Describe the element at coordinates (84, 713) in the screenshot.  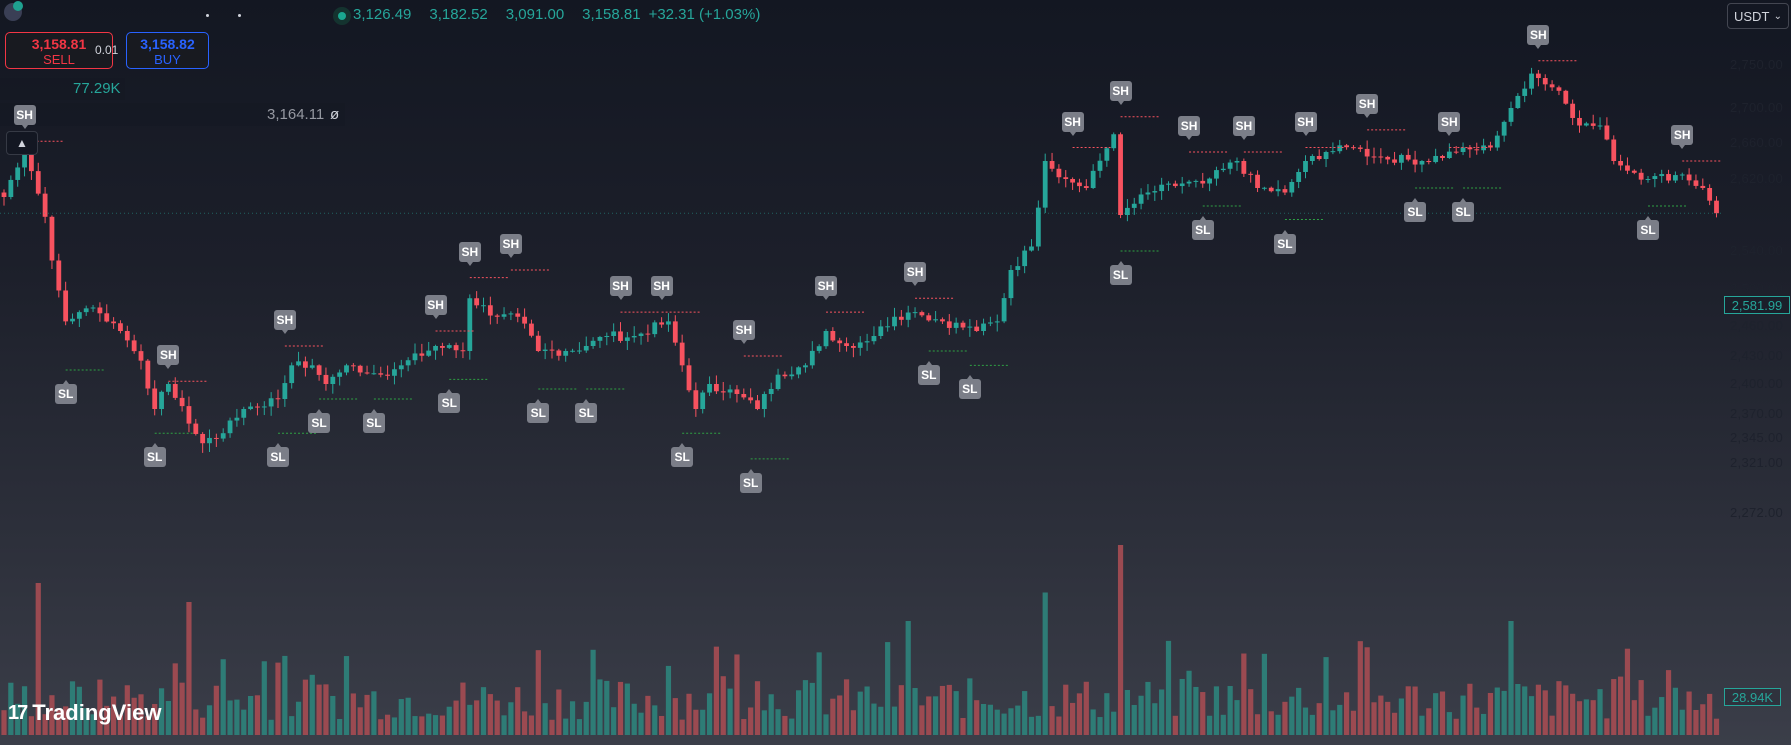
I see `tradingview-logo: 17 TradingView` at that location.